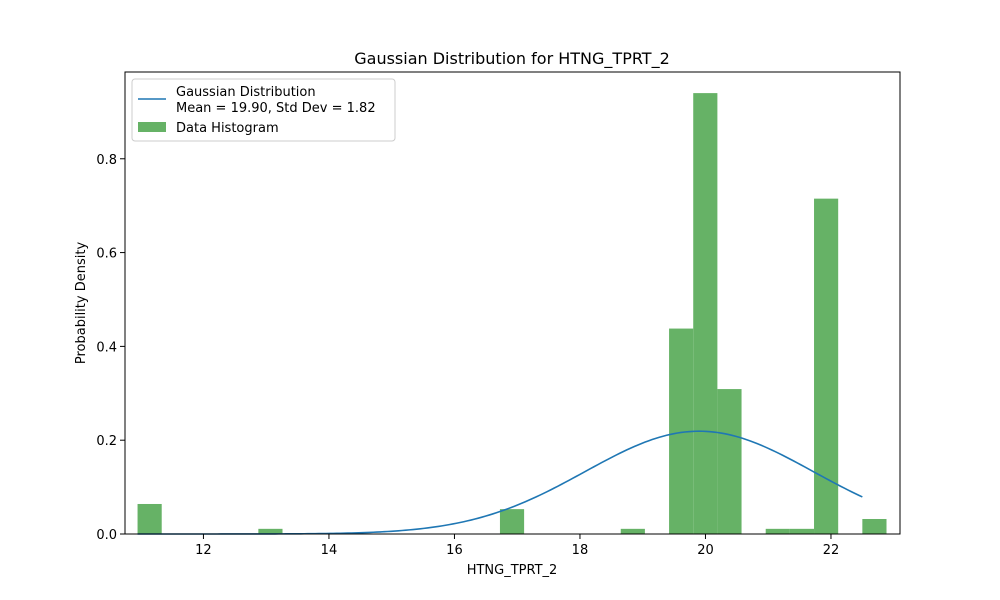  I want to click on x-tick-label: 18, so click(580, 550).